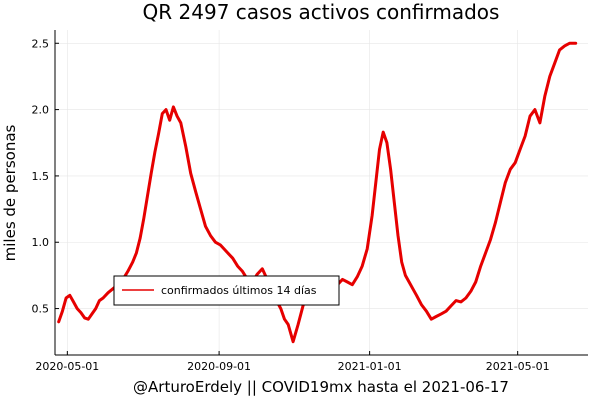 The image size is (600, 400). Describe the element at coordinates (370, 366) in the screenshot. I see `x-tick-label: 2021-01-01` at that location.